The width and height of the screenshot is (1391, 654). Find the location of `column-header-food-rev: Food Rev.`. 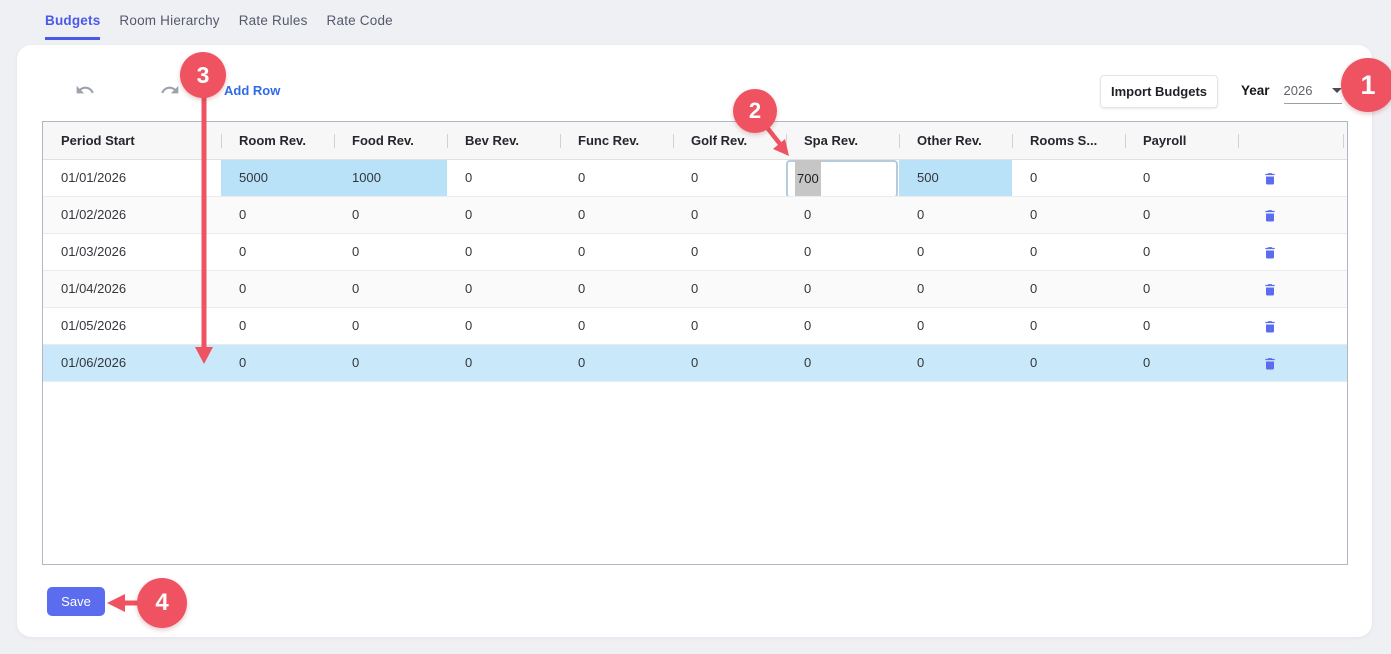

column-header-food-rev: Food Rev. is located at coordinates (390, 140).